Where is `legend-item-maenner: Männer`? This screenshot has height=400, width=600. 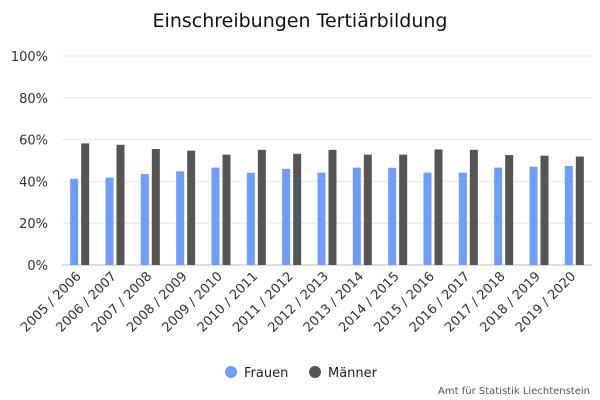 legend-item-maenner: Männer is located at coordinates (343, 373).